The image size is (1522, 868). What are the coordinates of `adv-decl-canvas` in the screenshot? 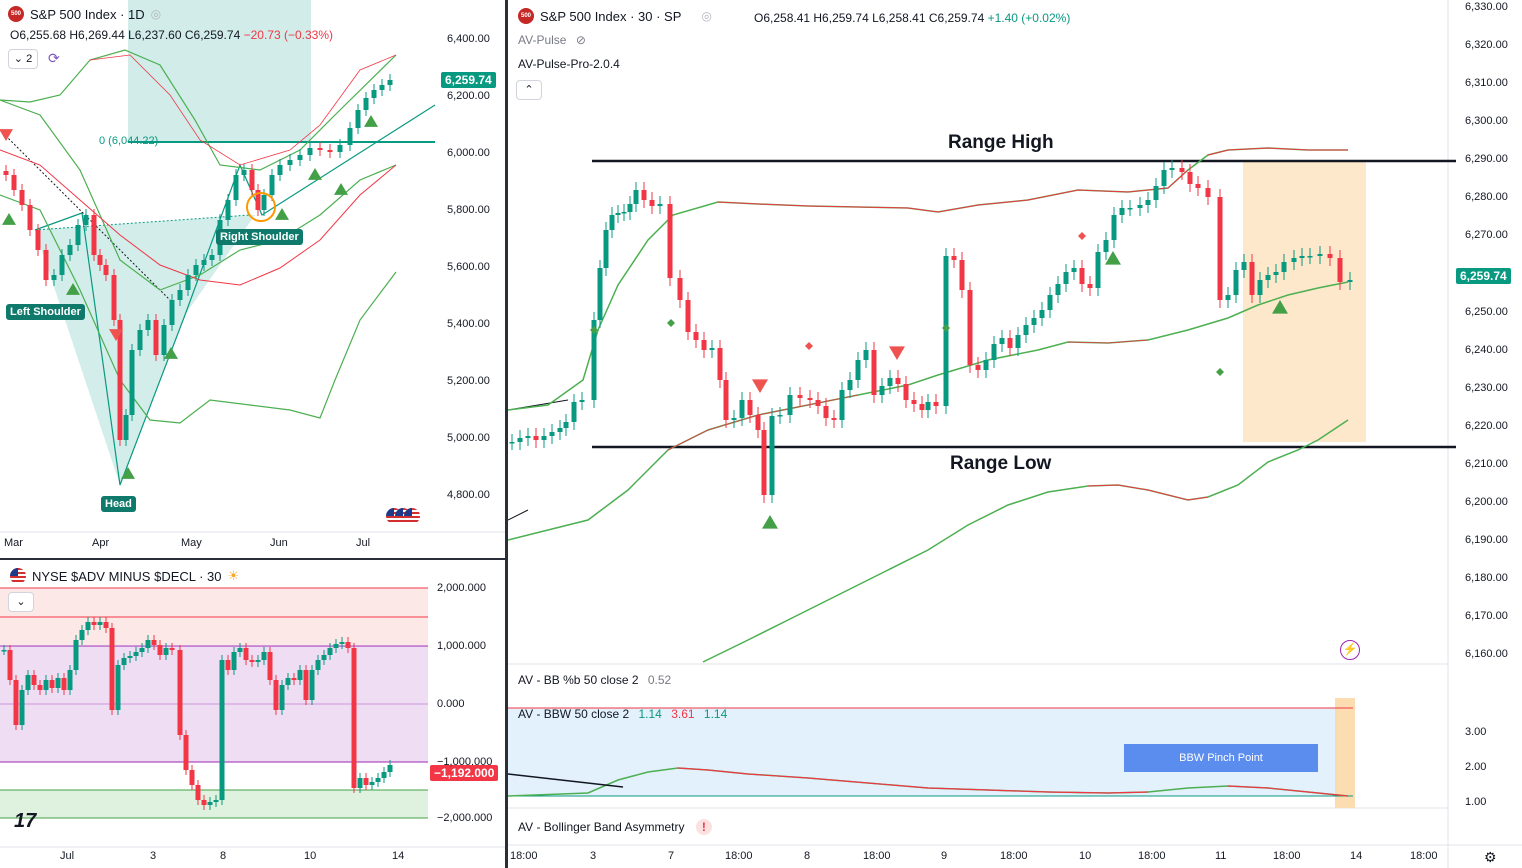 It's located at (252, 714).